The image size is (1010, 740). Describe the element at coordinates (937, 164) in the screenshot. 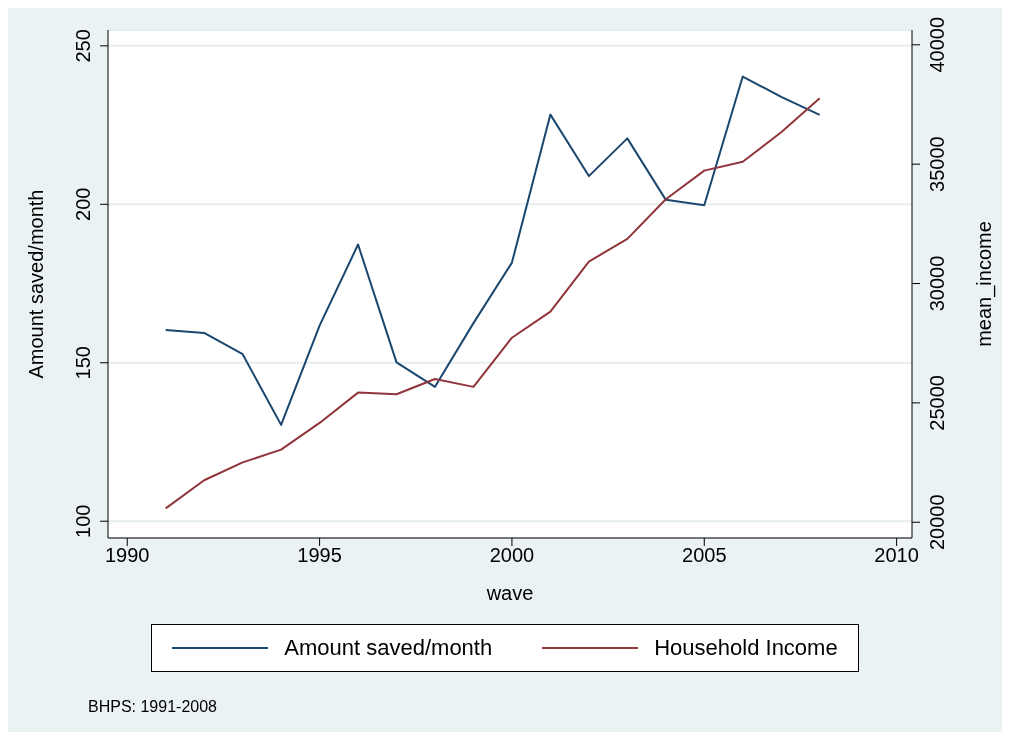

I see `y2-tick-label: 35000` at that location.